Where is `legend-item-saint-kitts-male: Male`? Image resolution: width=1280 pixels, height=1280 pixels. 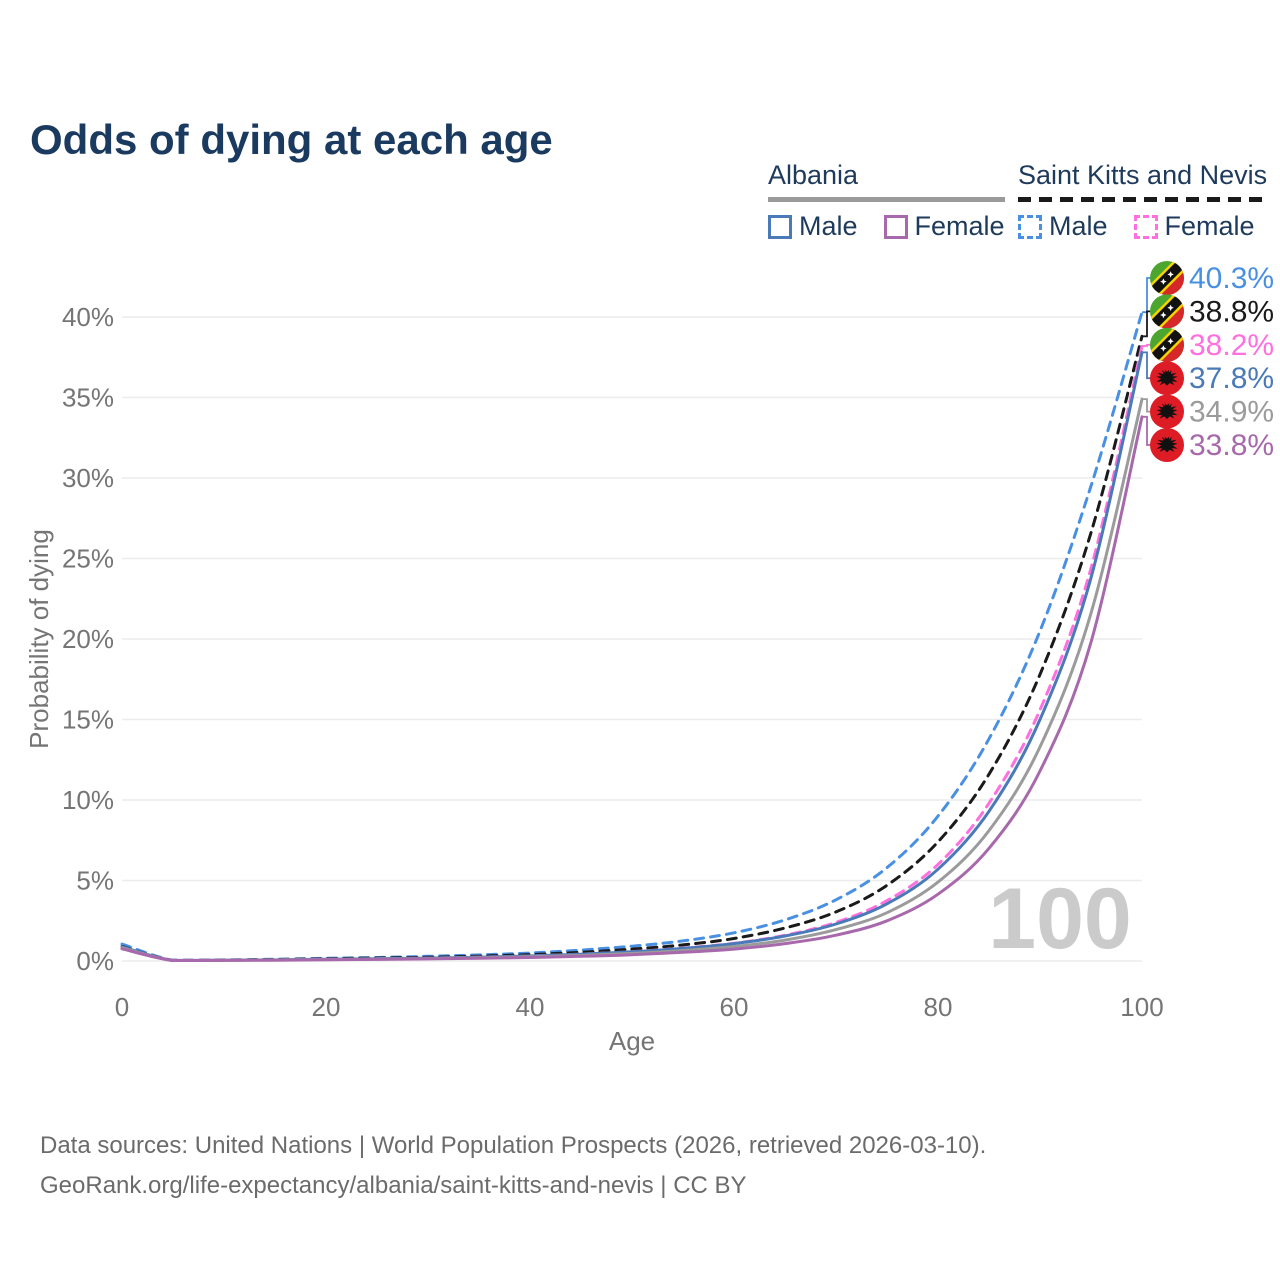 legend-item-saint-kitts-male: Male is located at coordinates (1063, 226).